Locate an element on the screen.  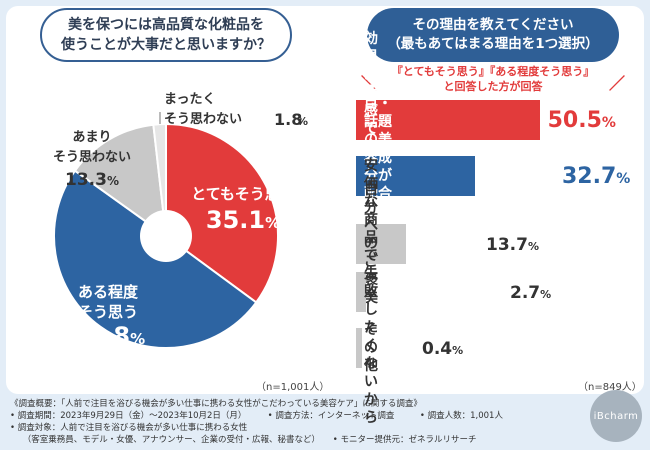
pie-label-notatall: まったく そう思わない 1.8% is located at coordinates (236, 110).